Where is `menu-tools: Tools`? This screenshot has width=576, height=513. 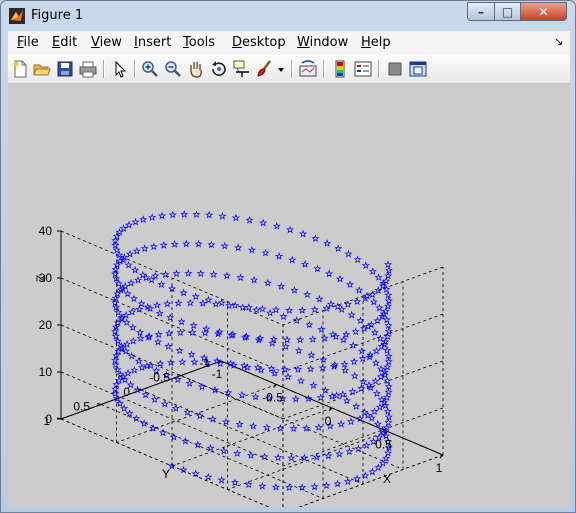 menu-tools: Tools is located at coordinates (199, 42).